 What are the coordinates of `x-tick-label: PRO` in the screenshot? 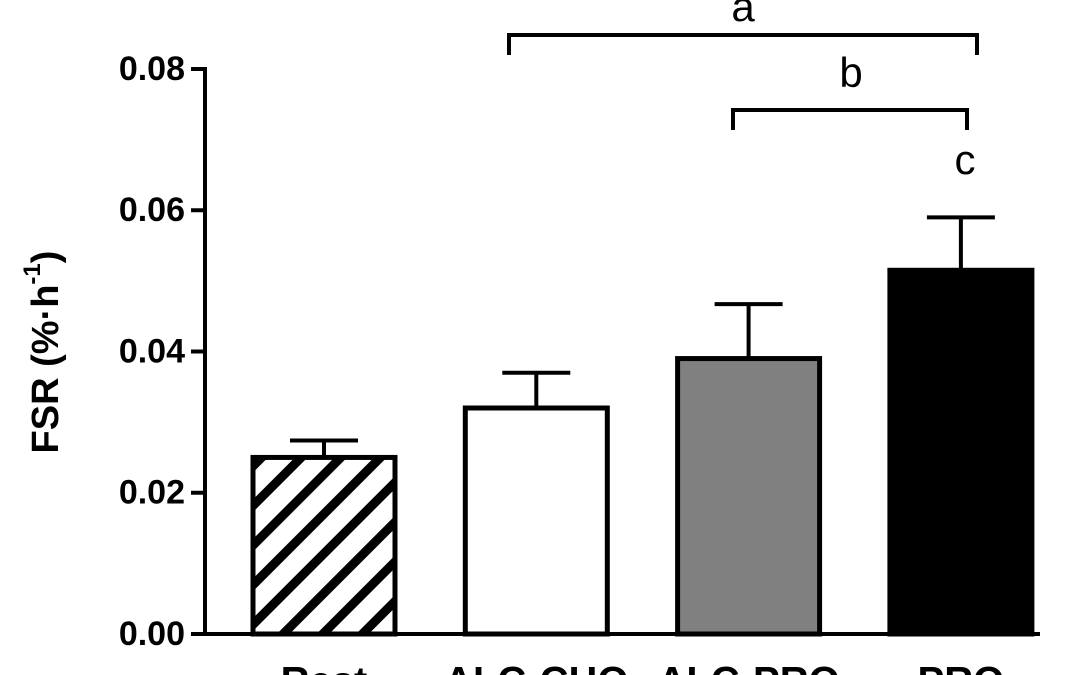 It's located at (961, 667).